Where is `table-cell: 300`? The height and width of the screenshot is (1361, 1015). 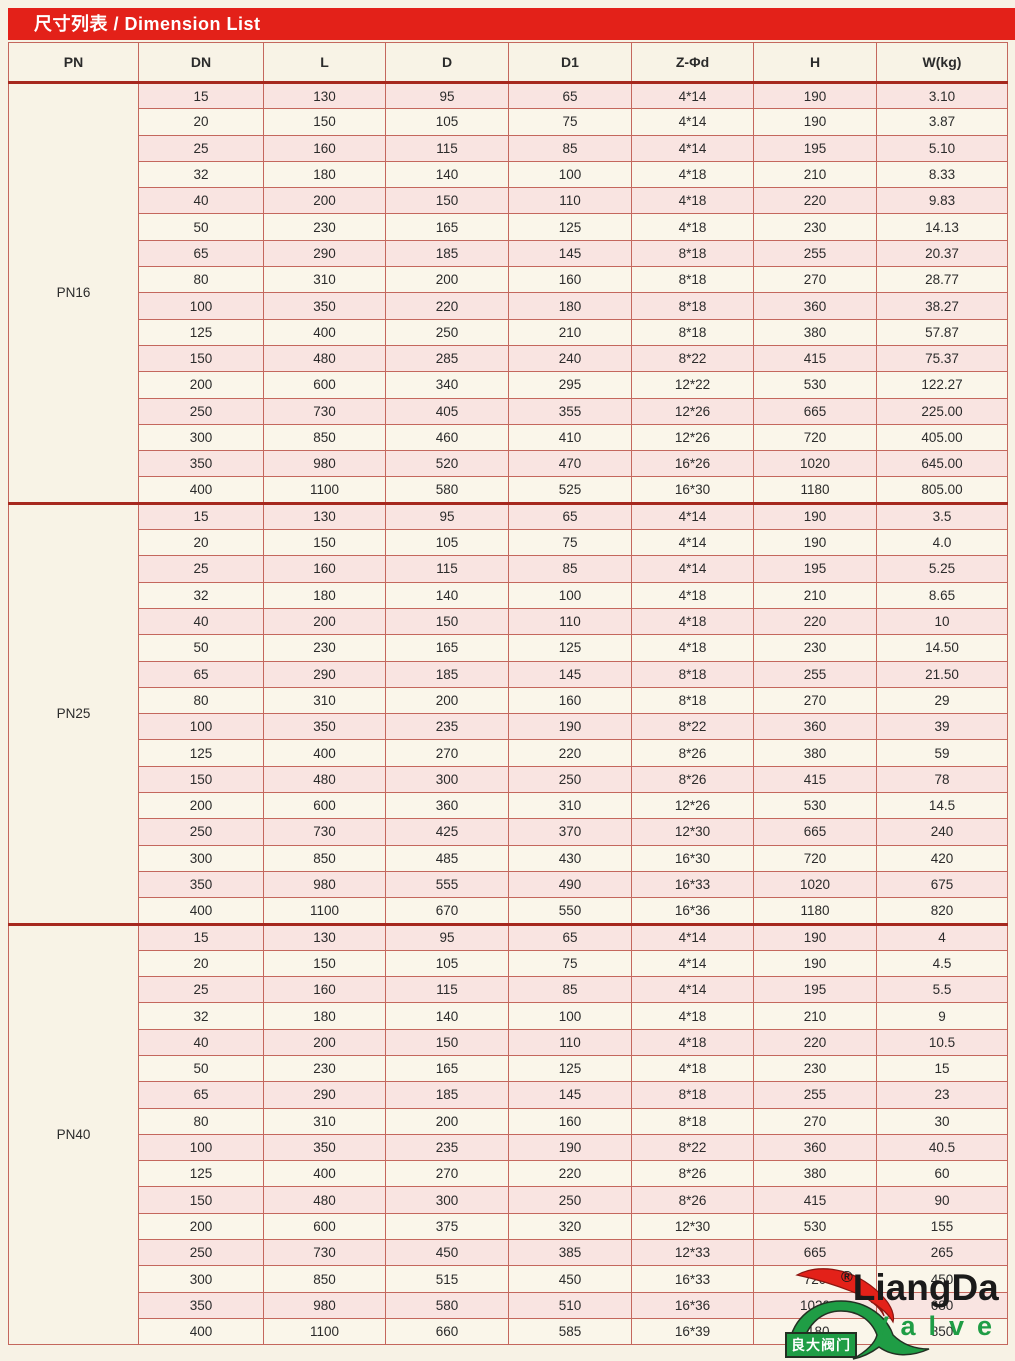 table-cell: 300 is located at coordinates (201, 437).